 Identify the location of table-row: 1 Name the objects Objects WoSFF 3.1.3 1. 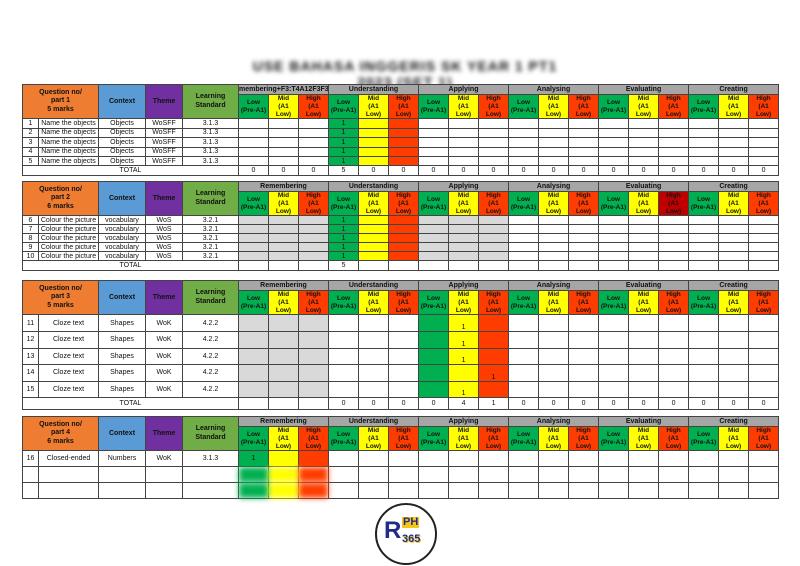
(401, 123).